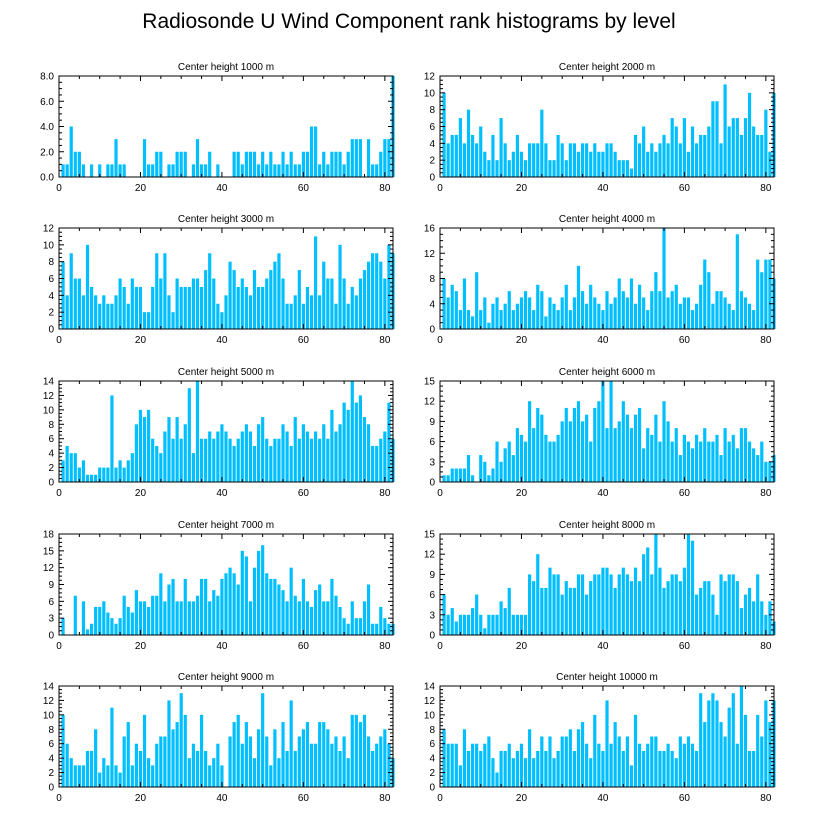 Image resolution: width=818 pixels, height=824 pixels. Describe the element at coordinates (49, 410) in the screenshot. I see `y-tick-label: 10` at that location.